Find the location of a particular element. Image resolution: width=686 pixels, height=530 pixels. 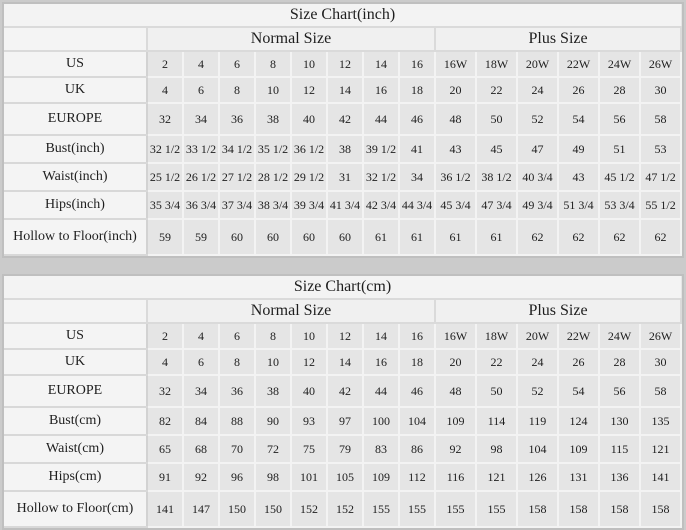

size-cell: 136 is located at coordinates (619, 477).